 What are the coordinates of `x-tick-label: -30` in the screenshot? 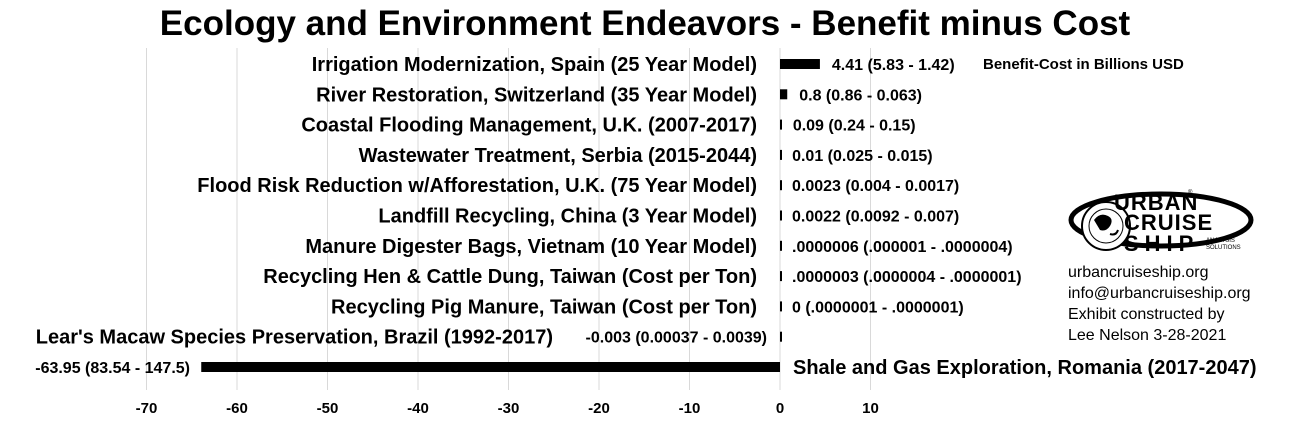 It's located at (509, 408).